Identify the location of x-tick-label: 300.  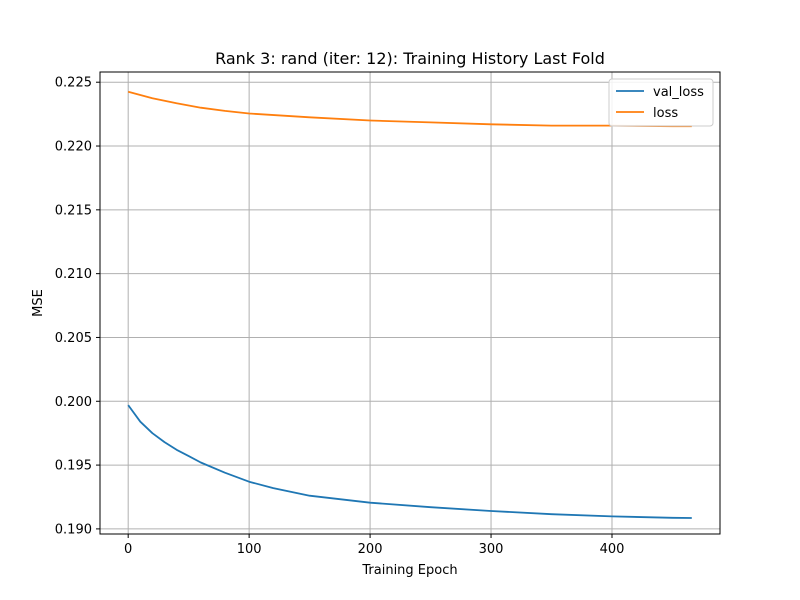
(491, 549).